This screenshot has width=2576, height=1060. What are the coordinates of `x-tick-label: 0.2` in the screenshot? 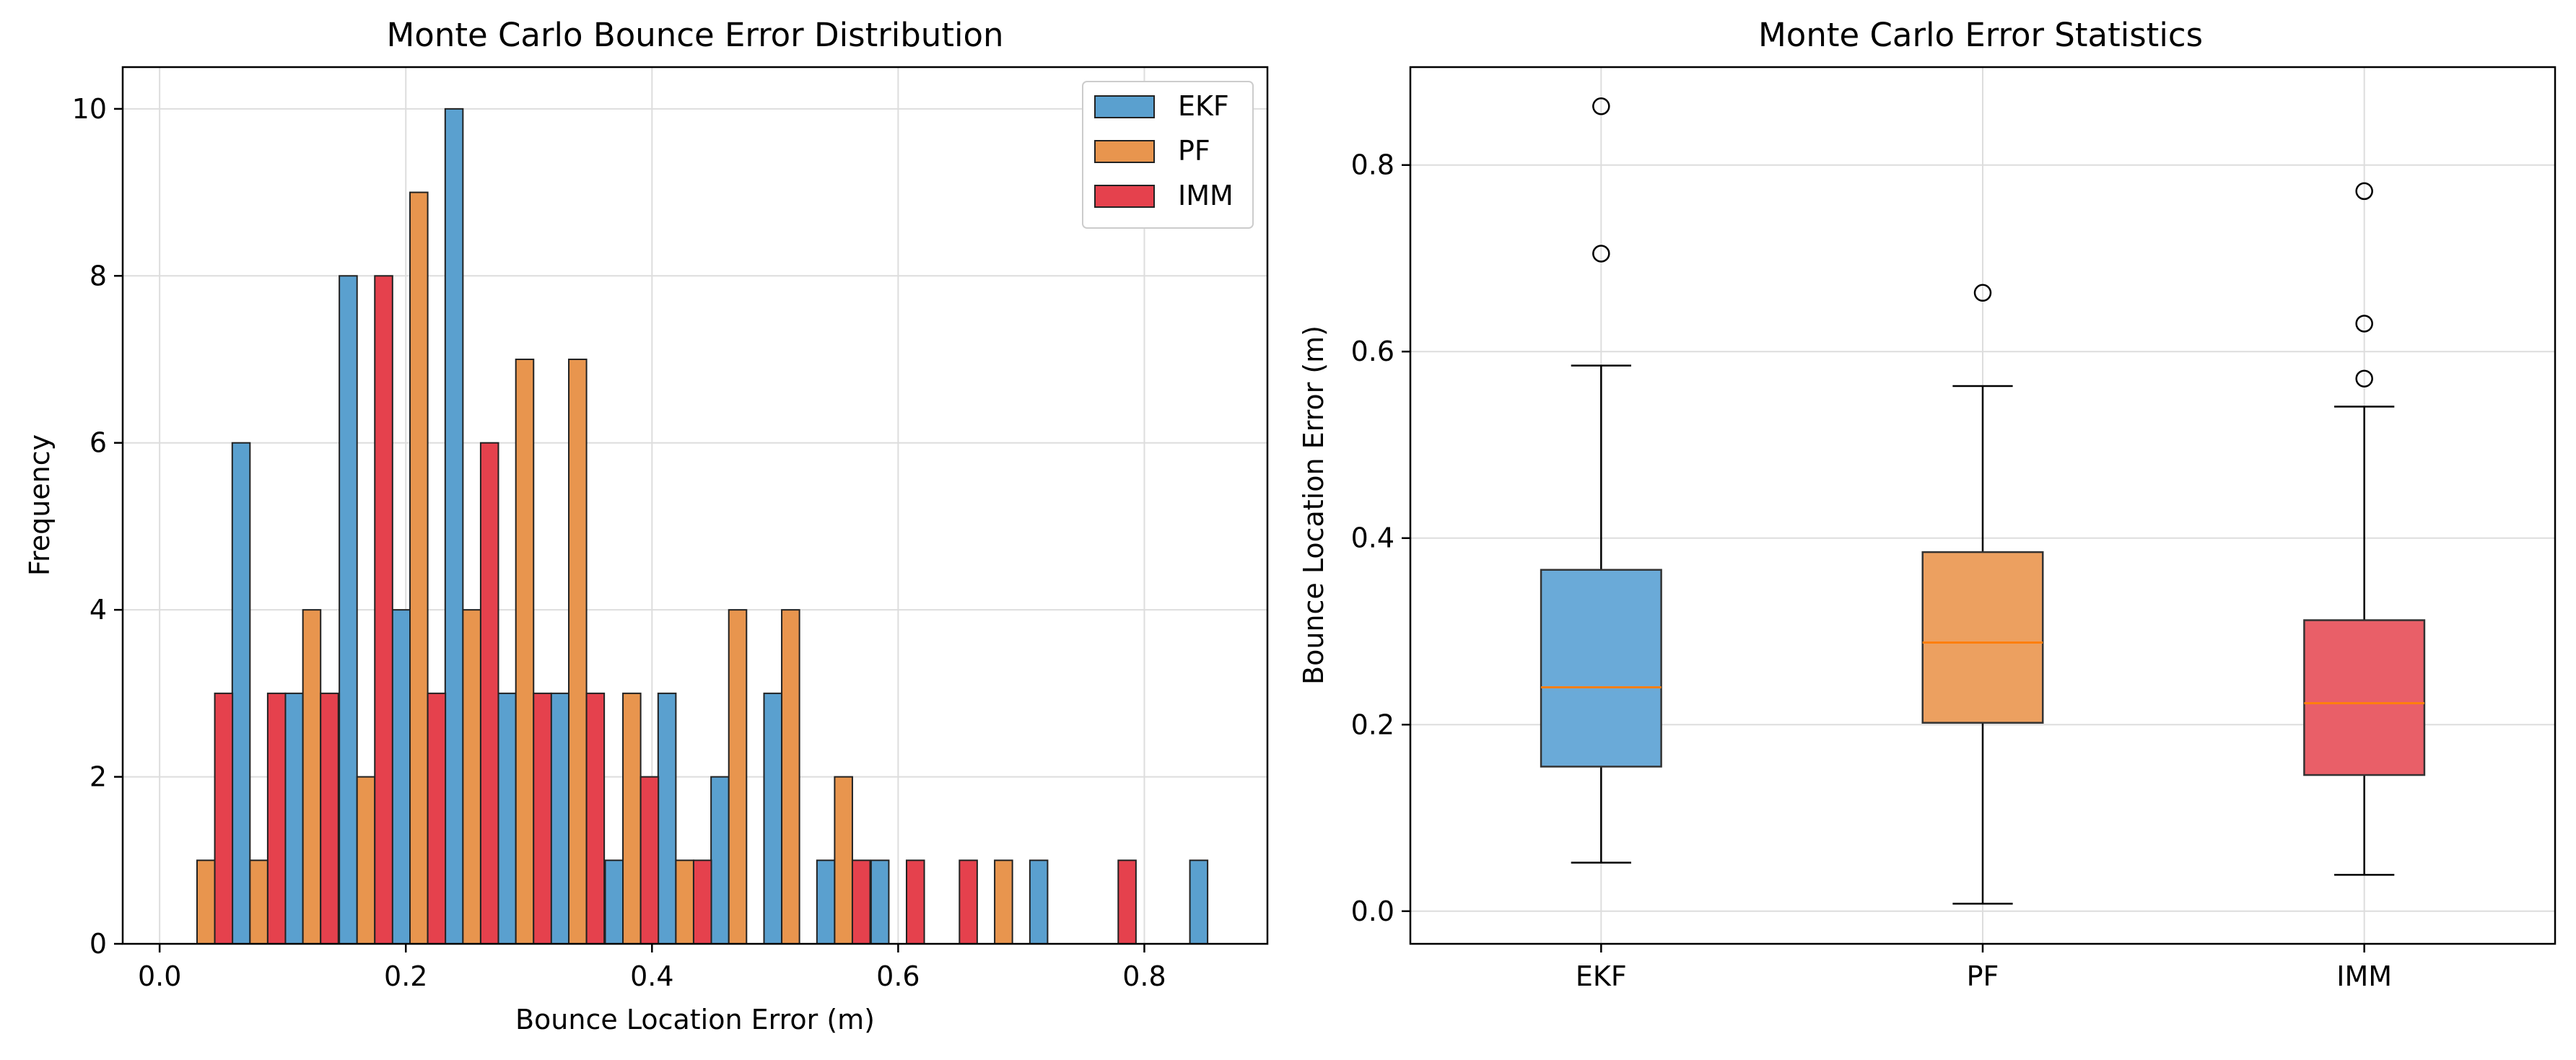 It's located at (405, 976).